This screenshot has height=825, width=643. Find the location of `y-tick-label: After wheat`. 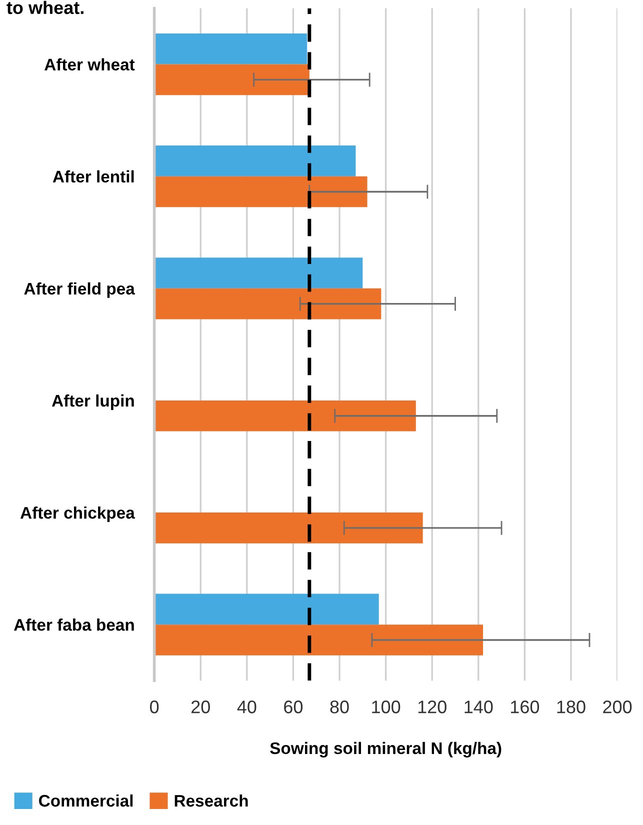

y-tick-label: After wheat is located at coordinates (89, 64).